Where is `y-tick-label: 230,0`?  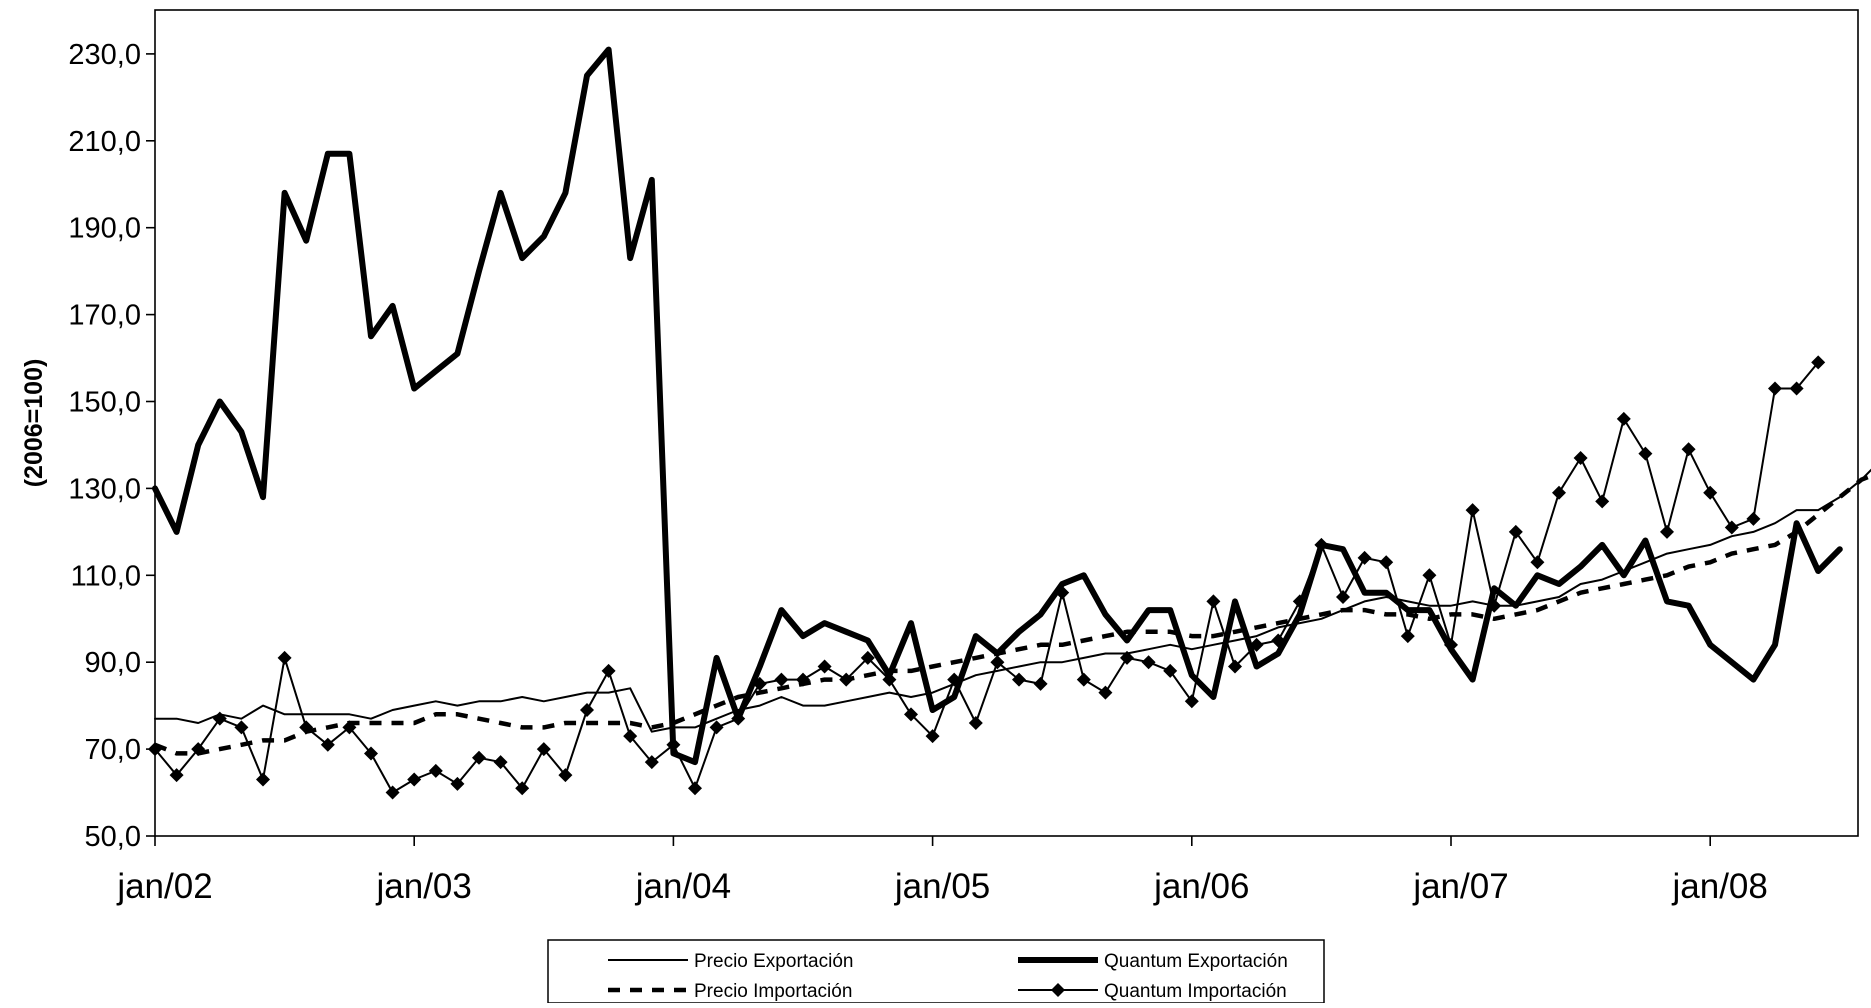
y-tick-label: 230,0 is located at coordinates (104, 55).